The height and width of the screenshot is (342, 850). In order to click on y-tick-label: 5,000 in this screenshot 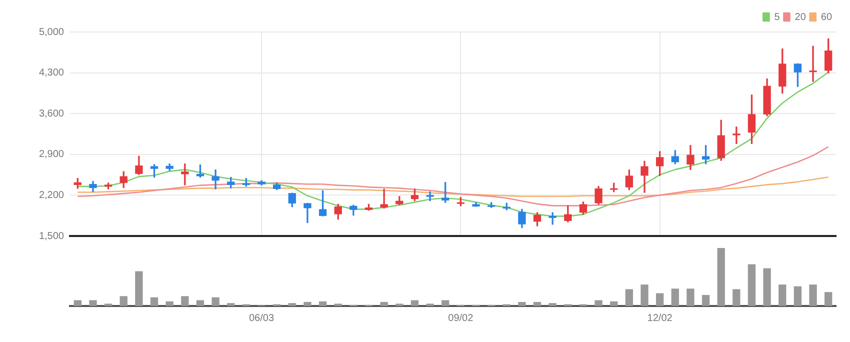, I will do `click(51, 32)`.